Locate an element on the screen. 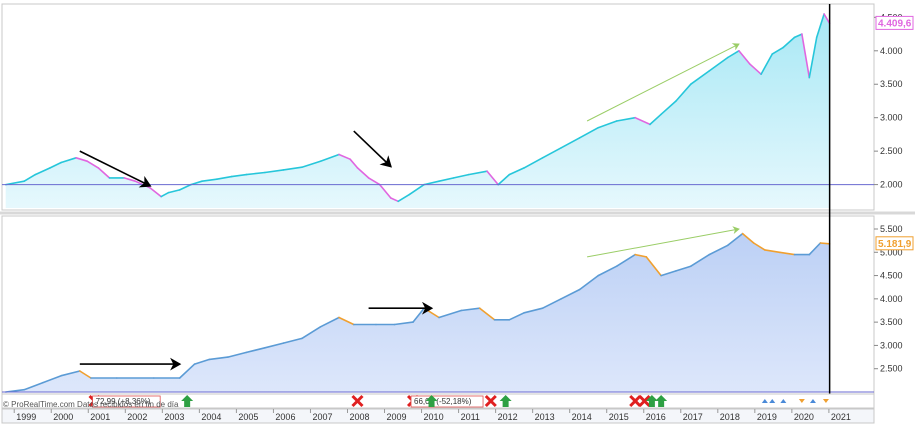 Image resolution: width=915 pixels, height=425 pixels. trade-marker-sell: 66,00 (-52,18%) is located at coordinates (445, 401).